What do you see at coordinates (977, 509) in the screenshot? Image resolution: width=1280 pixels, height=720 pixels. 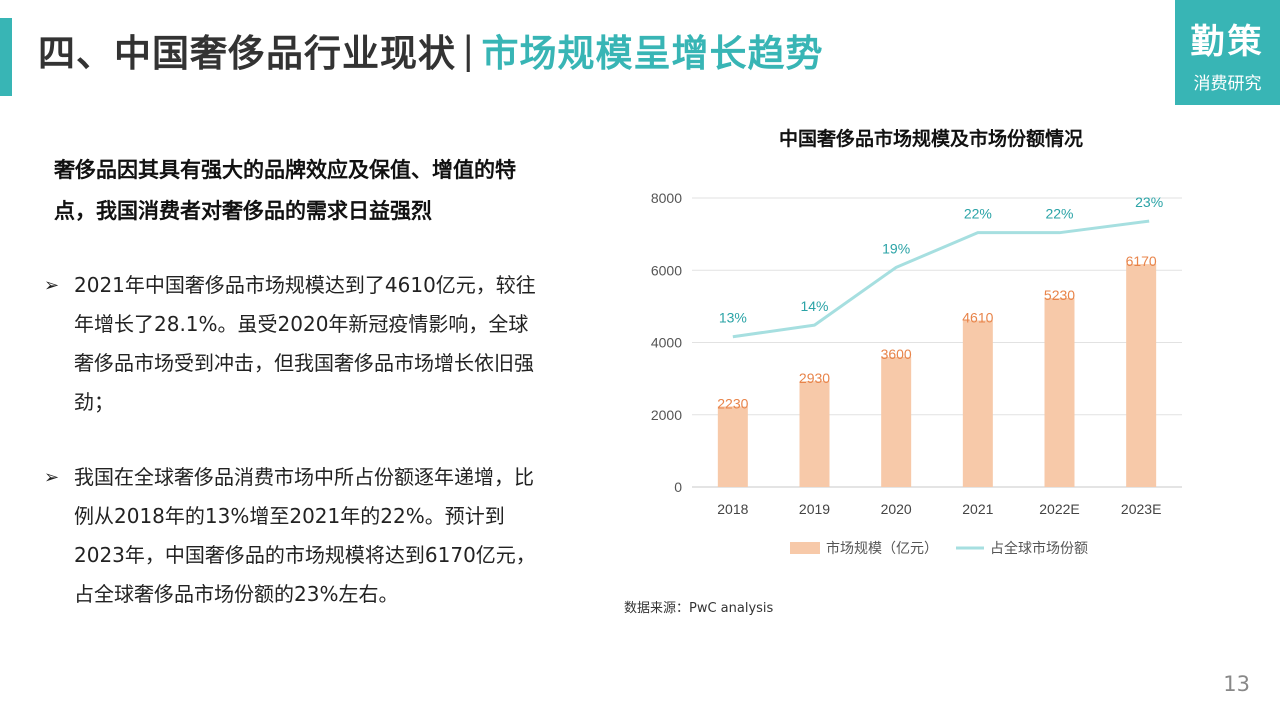 I see `x-tick-label: 2021` at bounding box center [977, 509].